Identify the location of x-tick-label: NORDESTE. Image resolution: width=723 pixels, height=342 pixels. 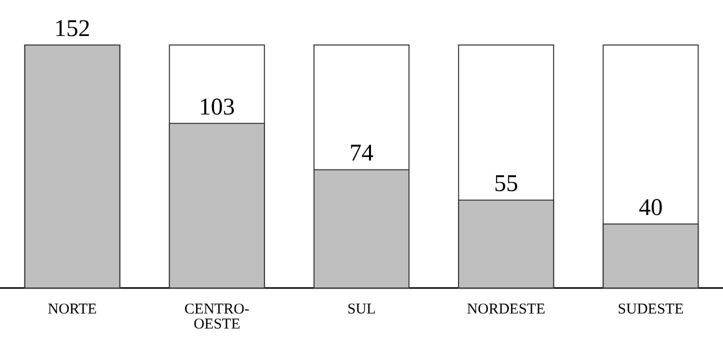
(506, 310).